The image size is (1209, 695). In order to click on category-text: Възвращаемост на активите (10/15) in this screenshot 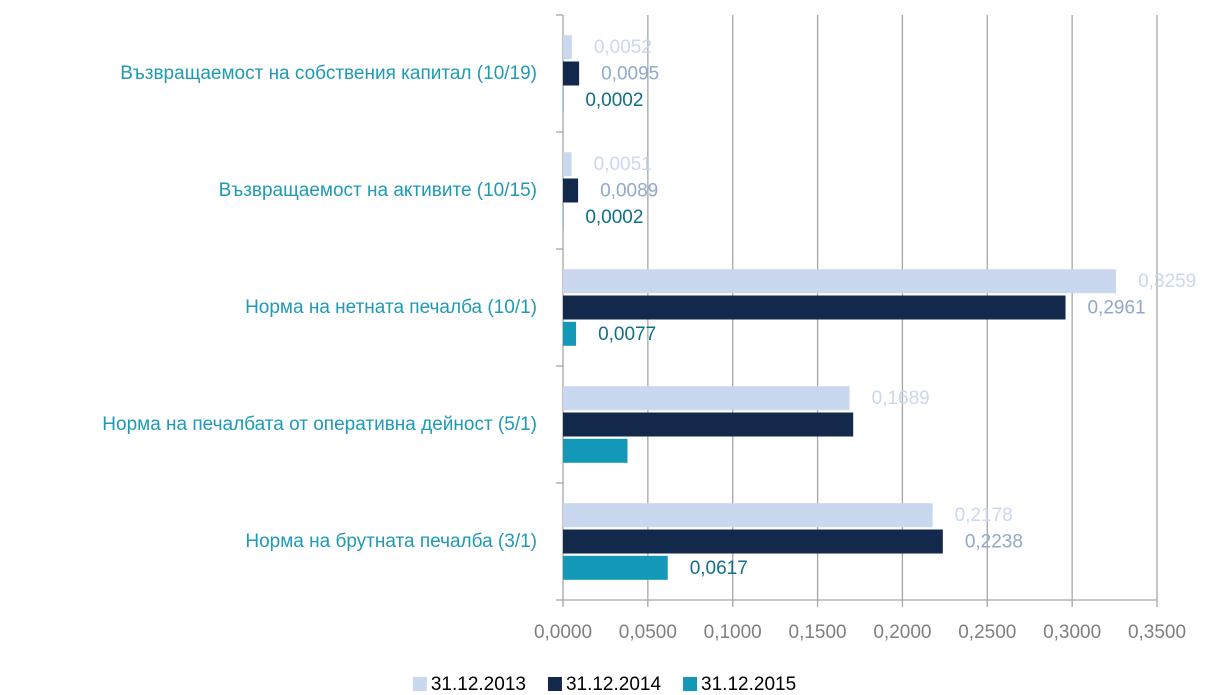, I will do `click(377, 190)`.